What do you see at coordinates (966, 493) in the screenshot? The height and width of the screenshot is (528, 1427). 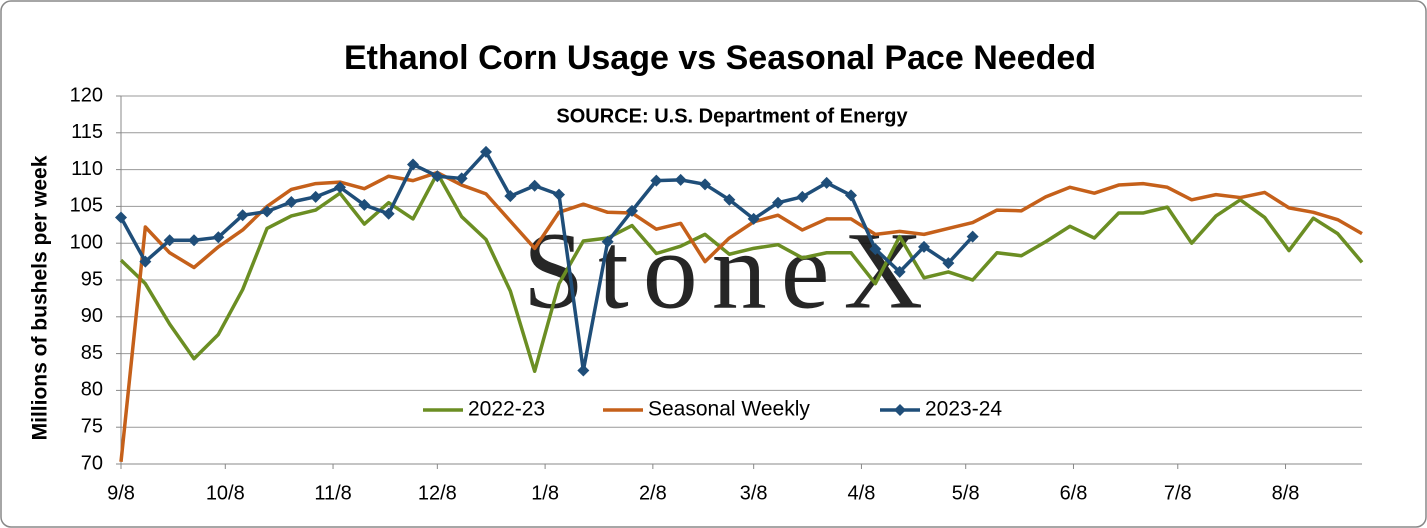 I see `x-tick-label: 5/8` at bounding box center [966, 493].